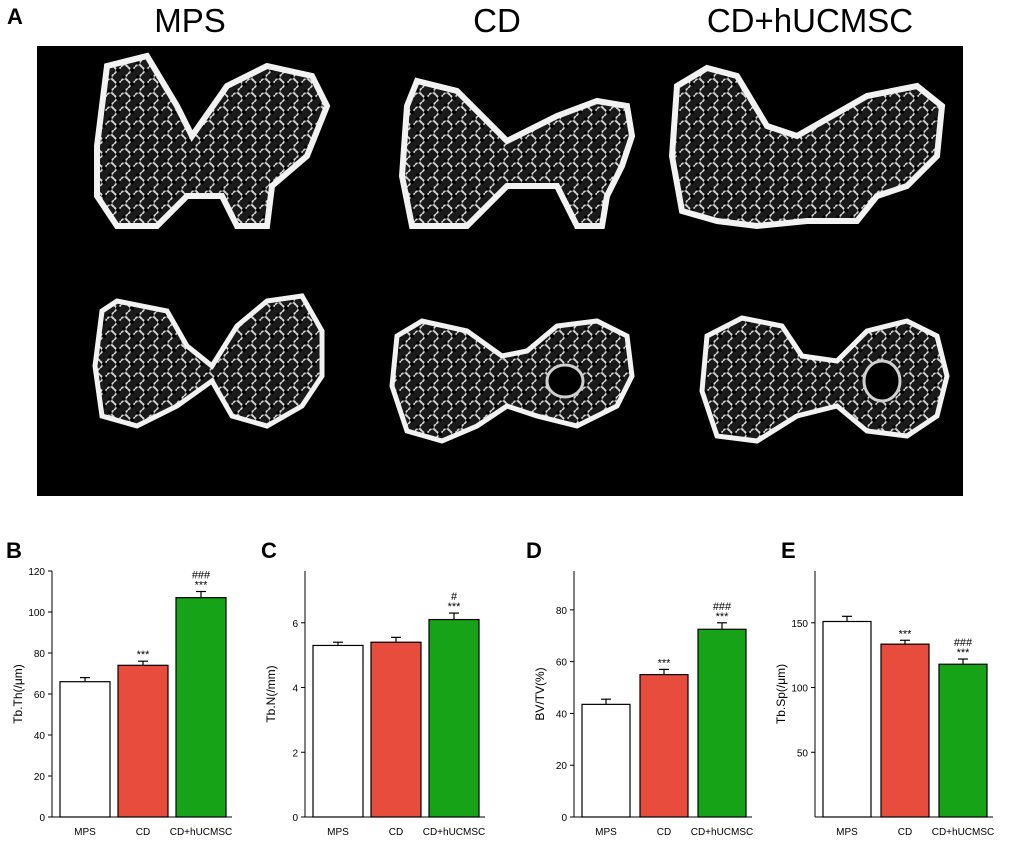  What do you see at coordinates (810, 20) in the screenshot?
I see `column-title-cd-hucmsc: CD+hUCMSC` at bounding box center [810, 20].